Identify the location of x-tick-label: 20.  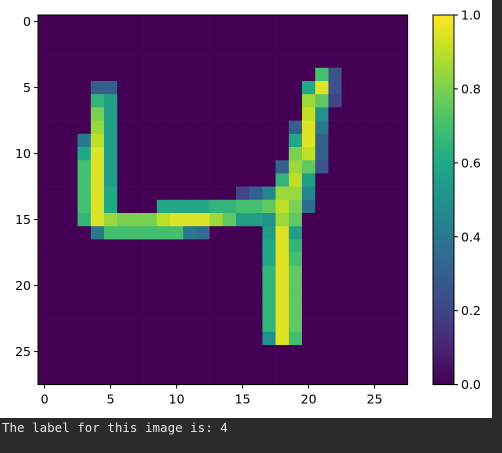
(309, 399).